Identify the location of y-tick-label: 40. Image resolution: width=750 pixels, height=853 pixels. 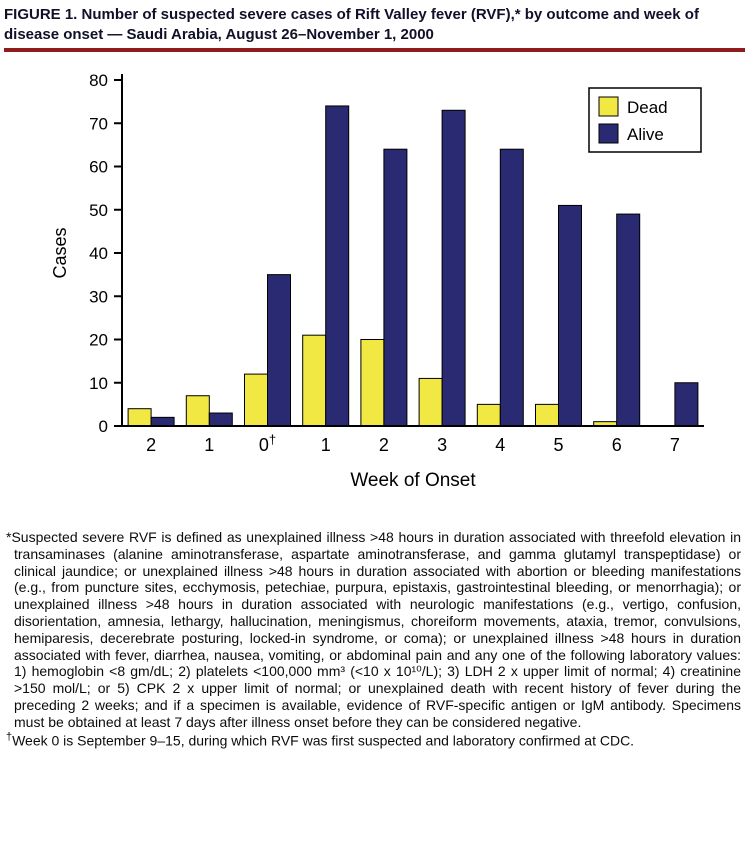
(98, 253).